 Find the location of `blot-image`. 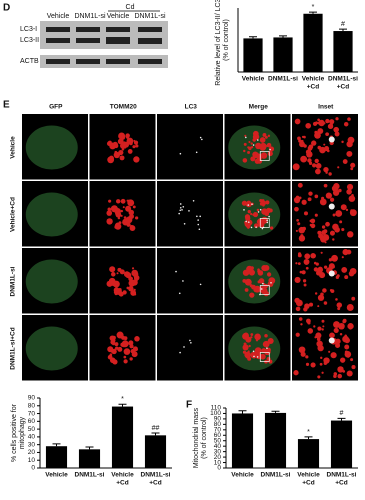

blot-image is located at coordinates (104, 61).